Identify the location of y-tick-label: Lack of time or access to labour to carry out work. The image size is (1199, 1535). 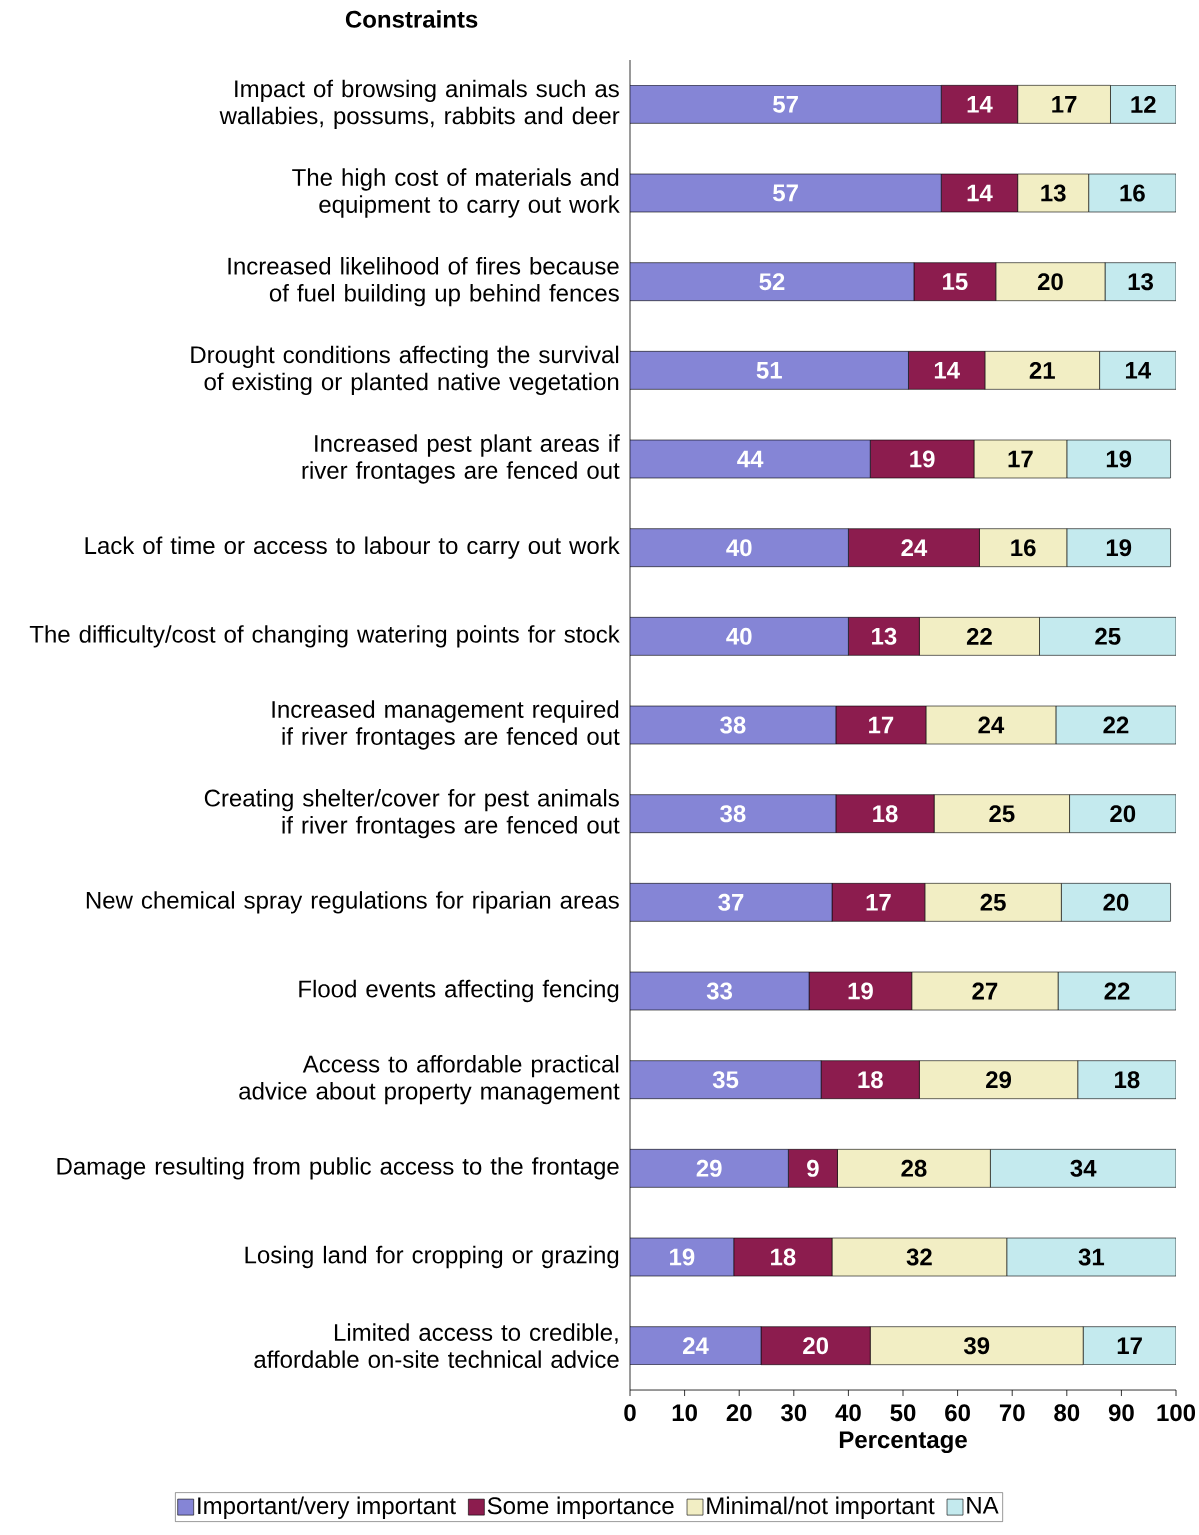
(352, 547).